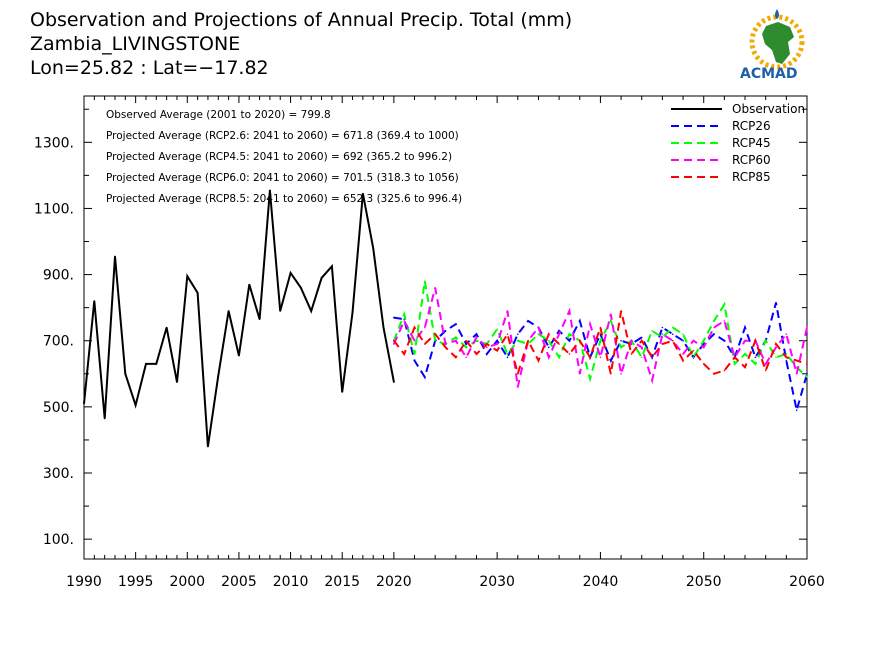 This screenshot has height=659, width=879. What do you see at coordinates (751, 126) in the screenshot?
I see `legend-label-rcp26: RCP26` at bounding box center [751, 126].